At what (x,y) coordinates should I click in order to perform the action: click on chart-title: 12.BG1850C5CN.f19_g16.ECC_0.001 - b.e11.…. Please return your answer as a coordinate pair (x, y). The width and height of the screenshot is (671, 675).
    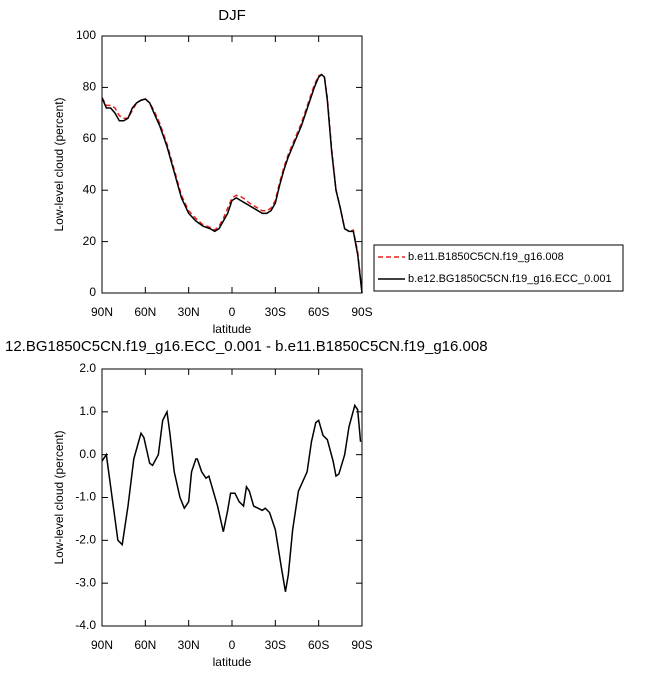
    Looking at the image, I should click on (246, 346).